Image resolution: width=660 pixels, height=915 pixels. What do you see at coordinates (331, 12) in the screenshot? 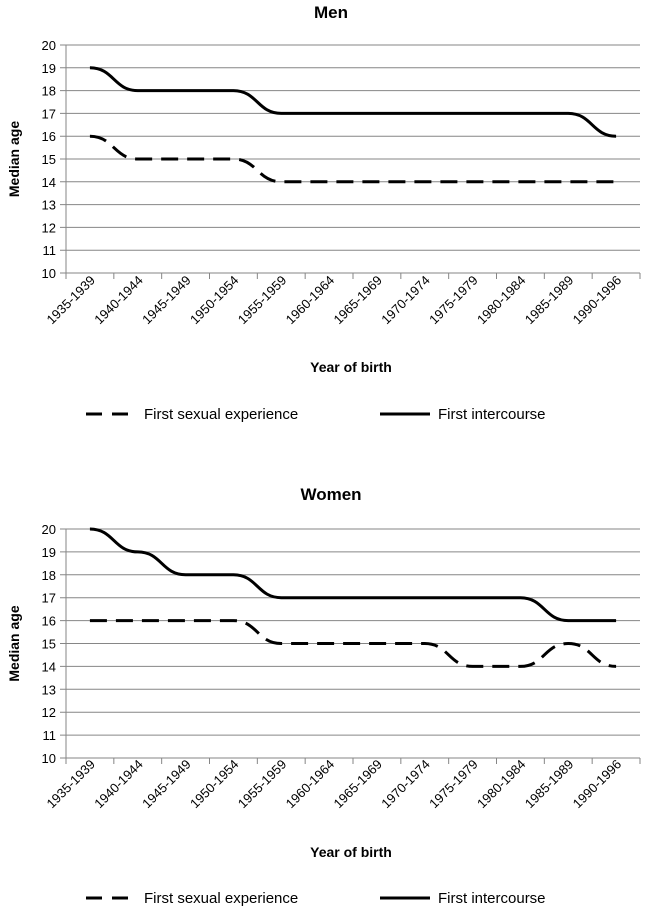
I see `chart-title: Men` at bounding box center [331, 12].